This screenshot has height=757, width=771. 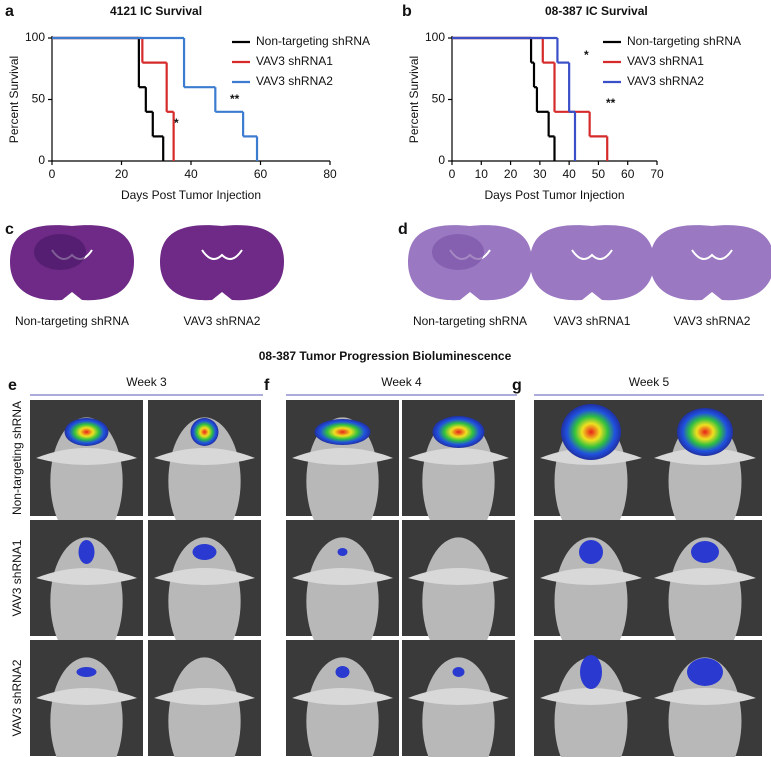 What do you see at coordinates (122, 174) in the screenshot?
I see `x-tick-label: 20` at bounding box center [122, 174].